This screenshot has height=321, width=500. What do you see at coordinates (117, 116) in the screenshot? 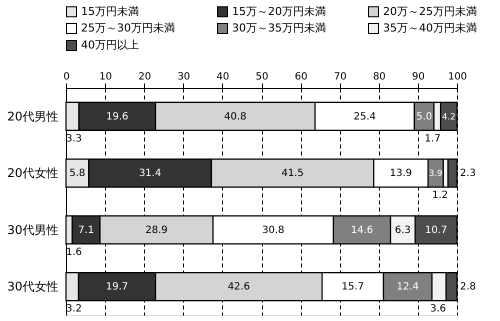
I see `data-label: 19.6` at bounding box center [117, 116].